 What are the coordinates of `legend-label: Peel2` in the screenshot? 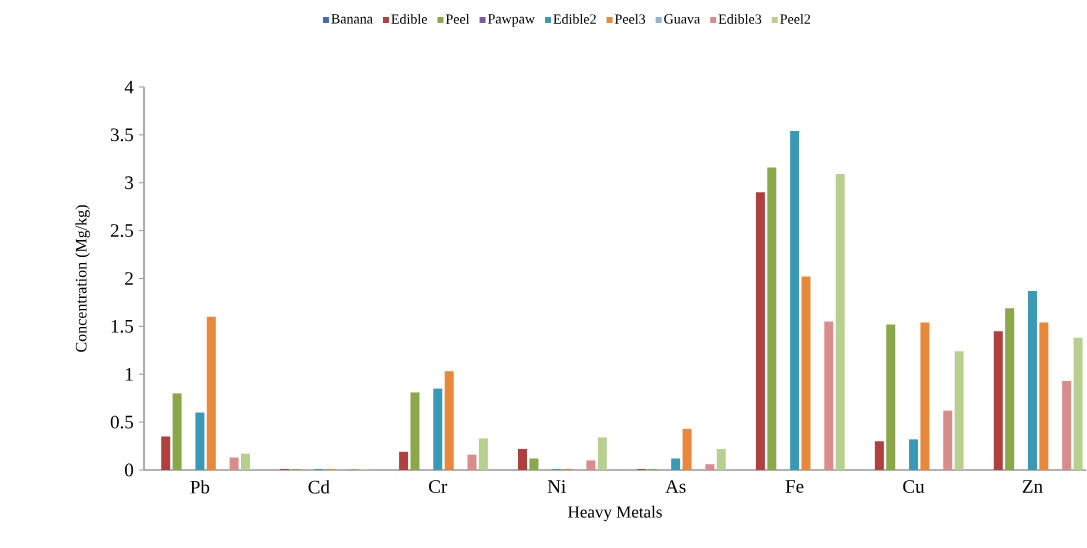 It's located at (795, 18).